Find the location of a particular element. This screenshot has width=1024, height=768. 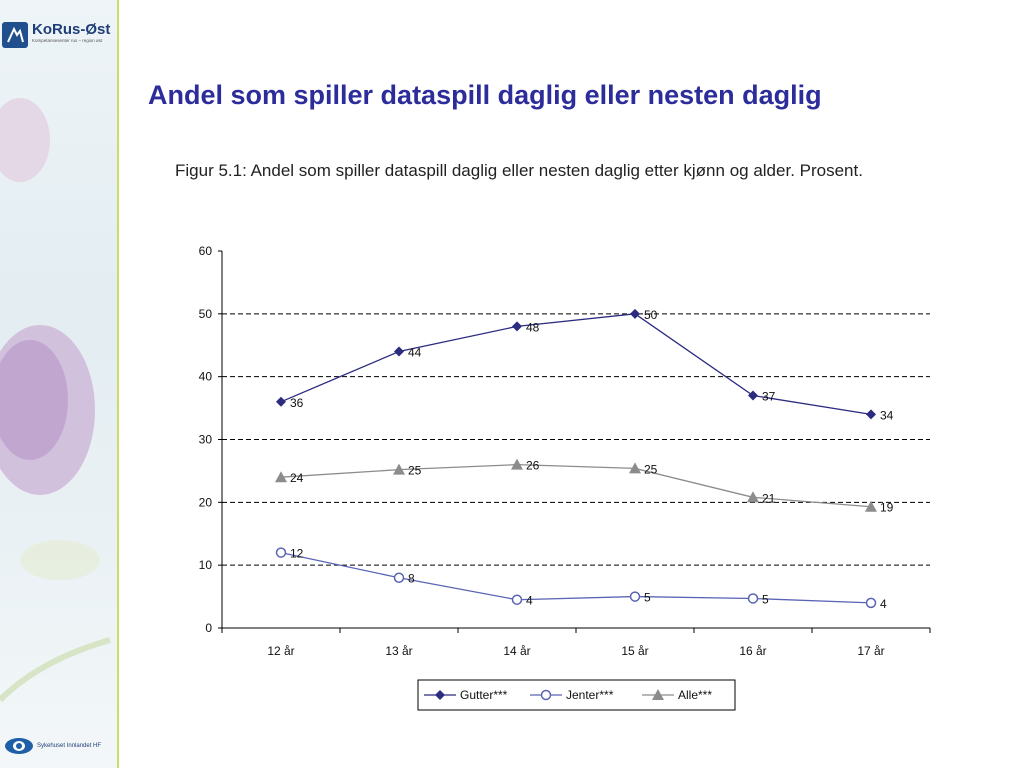

data-label: 44 is located at coordinates (415, 353).